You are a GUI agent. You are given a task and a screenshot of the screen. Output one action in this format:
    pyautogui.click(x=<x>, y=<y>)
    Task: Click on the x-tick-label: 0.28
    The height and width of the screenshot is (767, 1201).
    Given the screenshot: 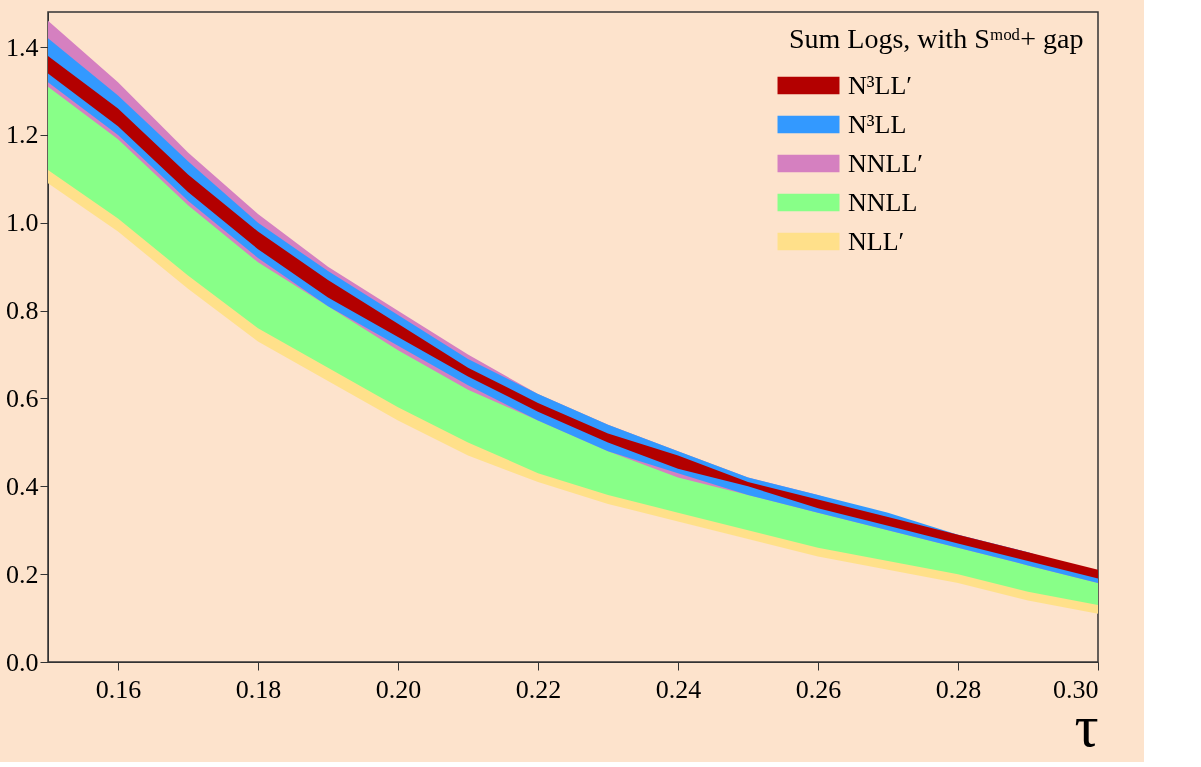 What is the action you would take?
    pyautogui.click(x=958, y=689)
    